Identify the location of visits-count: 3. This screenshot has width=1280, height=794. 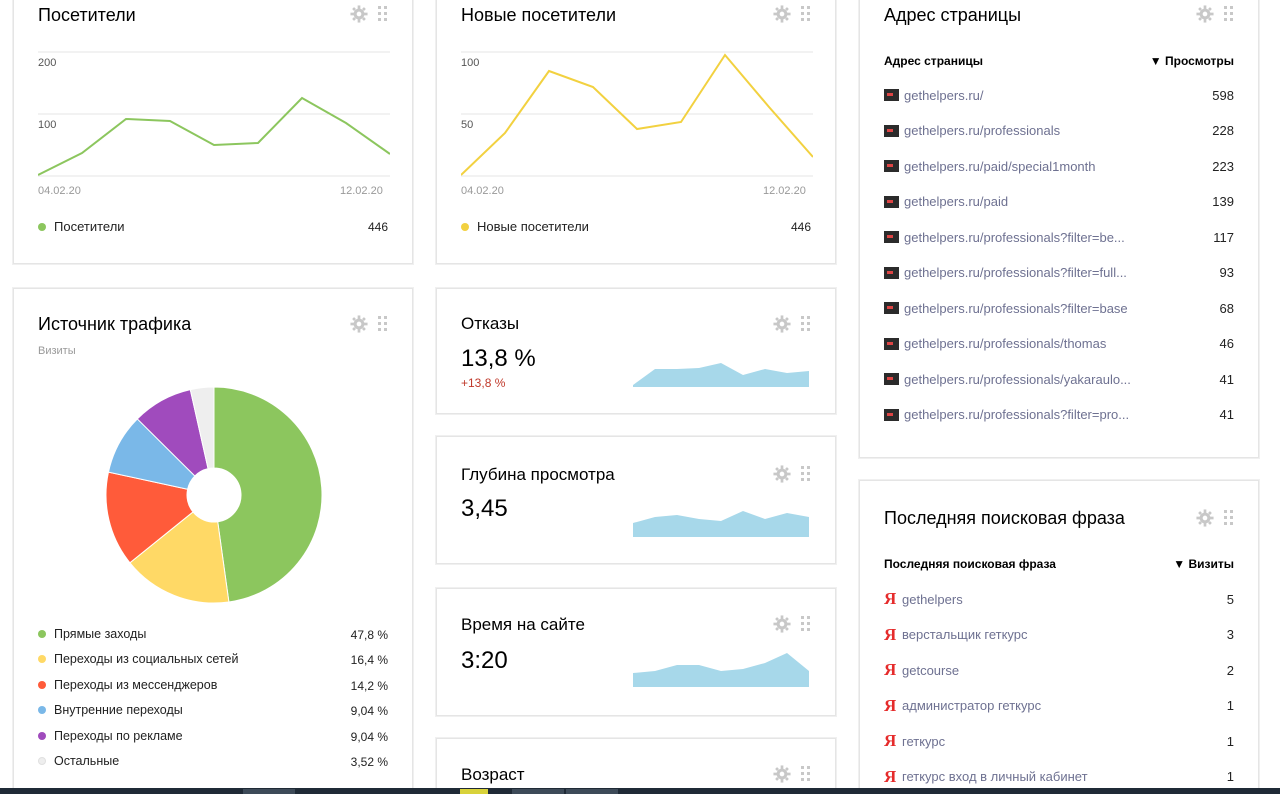
(1230, 634).